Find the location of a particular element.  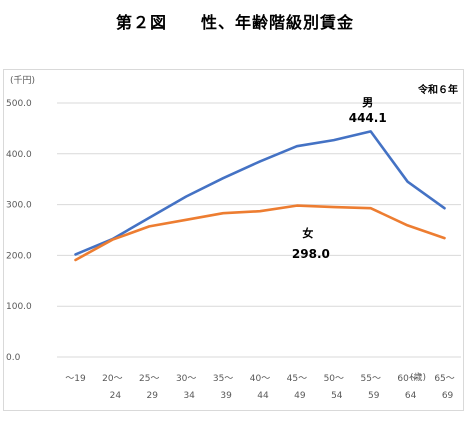

x-tick-label-line2: 44 is located at coordinates (263, 396).